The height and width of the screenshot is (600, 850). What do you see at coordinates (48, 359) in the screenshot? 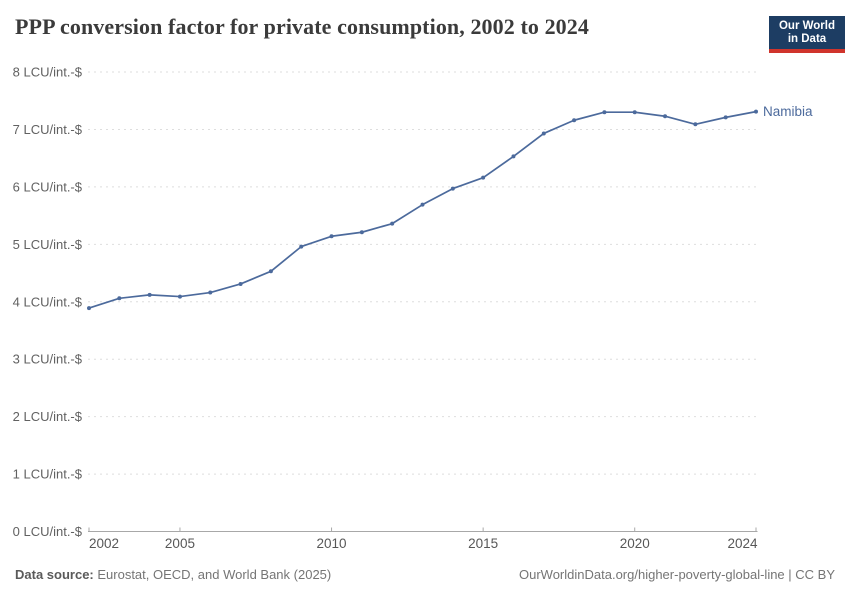
I see `y-axis-tick-label: 3 LCU/int.-$` at bounding box center [48, 359].